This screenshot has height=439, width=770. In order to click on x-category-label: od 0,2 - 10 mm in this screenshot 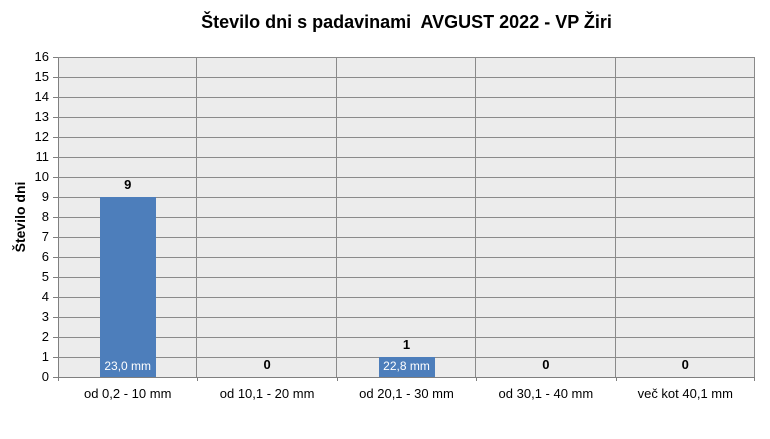, I will do `click(127, 393)`.